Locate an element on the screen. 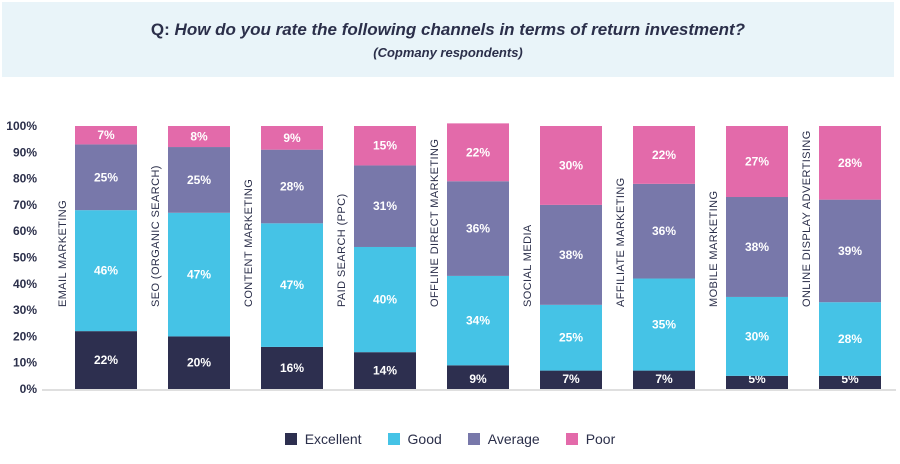 The image size is (900, 464). data-label-poor: 27% is located at coordinates (757, 162).